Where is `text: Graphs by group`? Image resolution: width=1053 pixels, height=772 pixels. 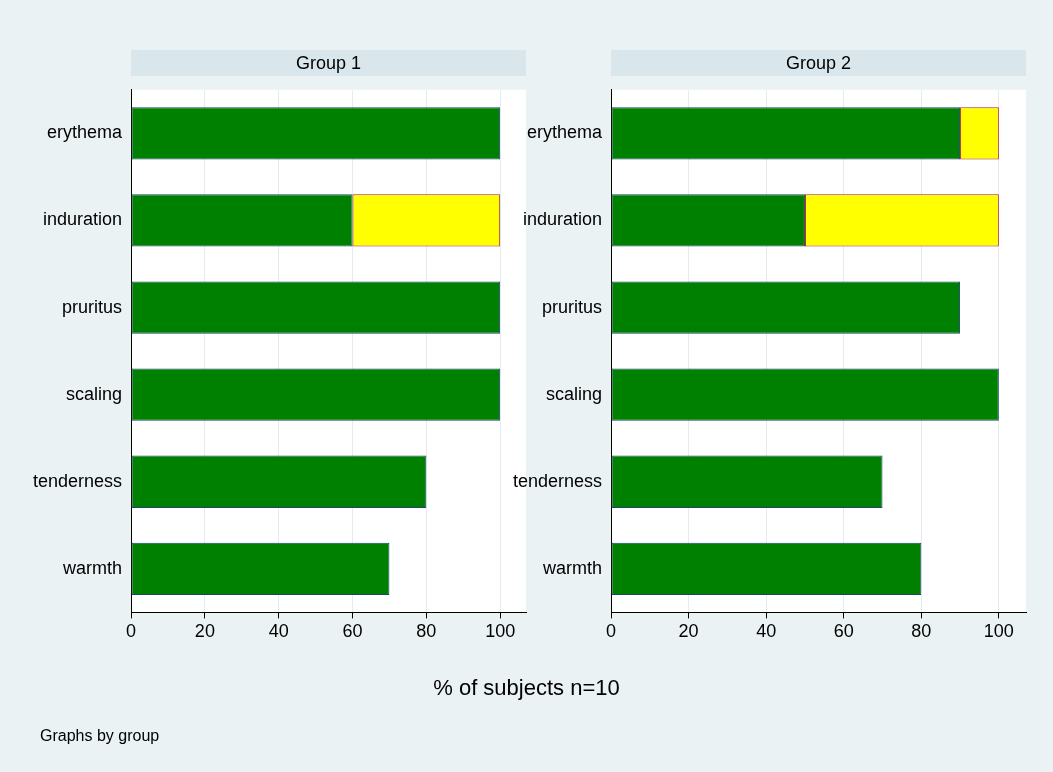
text: Graphs by group is located at coordinates (100, 736).